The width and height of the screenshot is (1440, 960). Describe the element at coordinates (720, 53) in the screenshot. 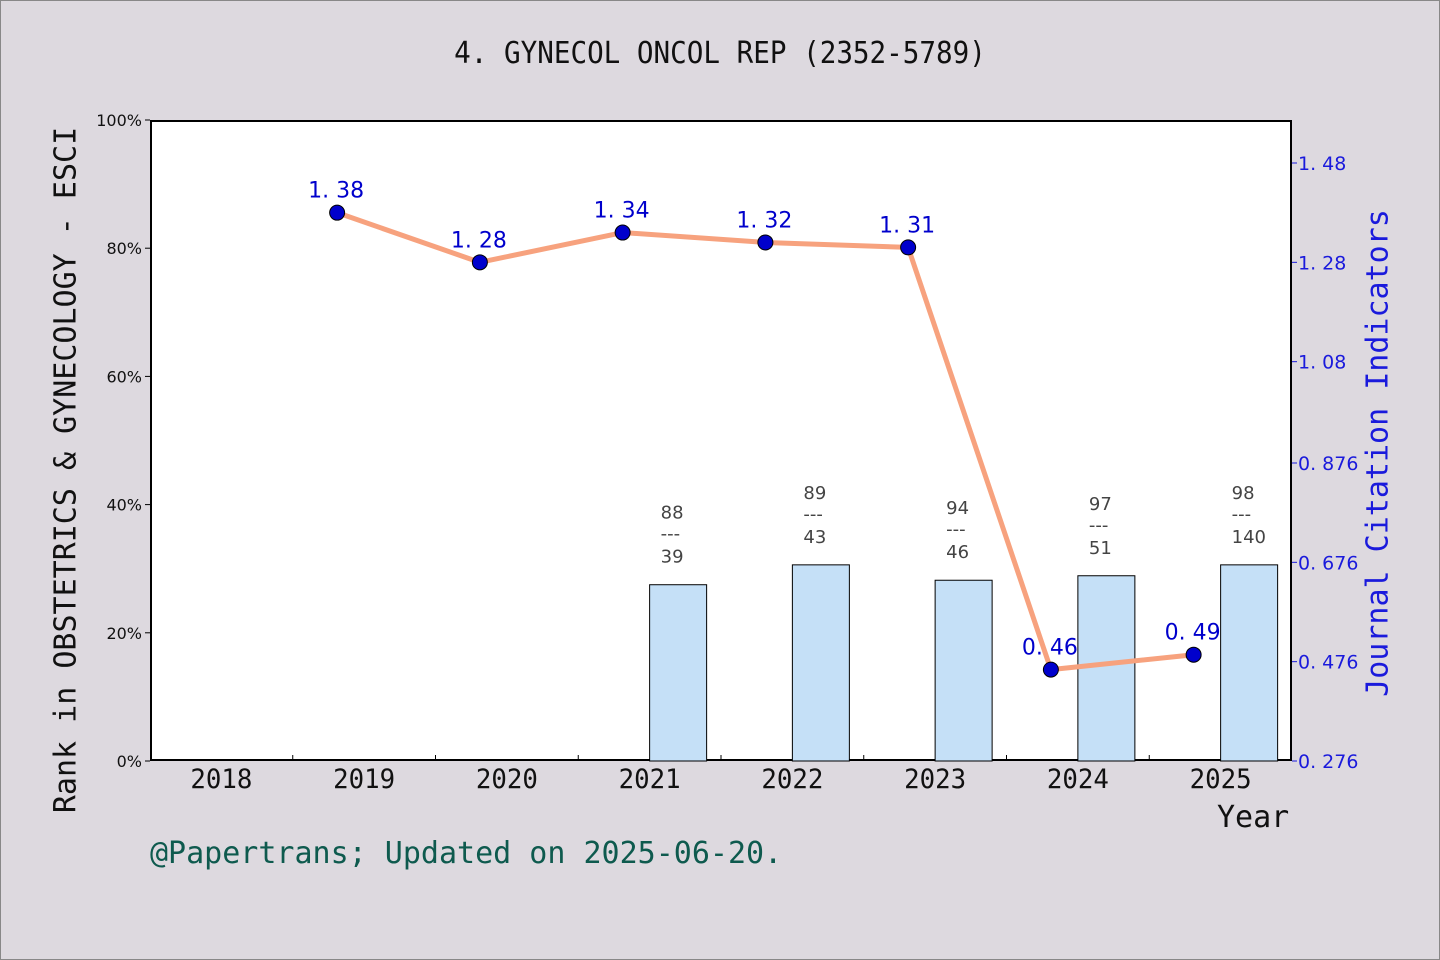

I see `chart-title: 4. GYNECOL ONCOL REP (2352-5789)` at that location.